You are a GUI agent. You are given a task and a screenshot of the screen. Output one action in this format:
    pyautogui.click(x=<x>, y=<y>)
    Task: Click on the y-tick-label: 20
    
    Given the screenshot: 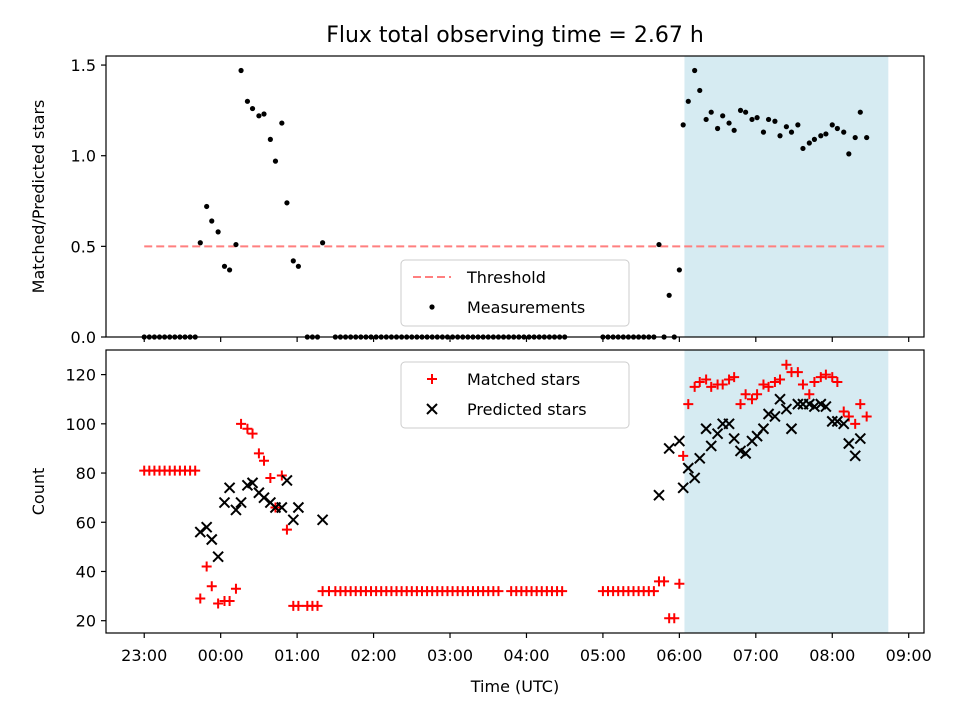 What is the action you would take?
    pyautogui.click(x=86, y=621)
    